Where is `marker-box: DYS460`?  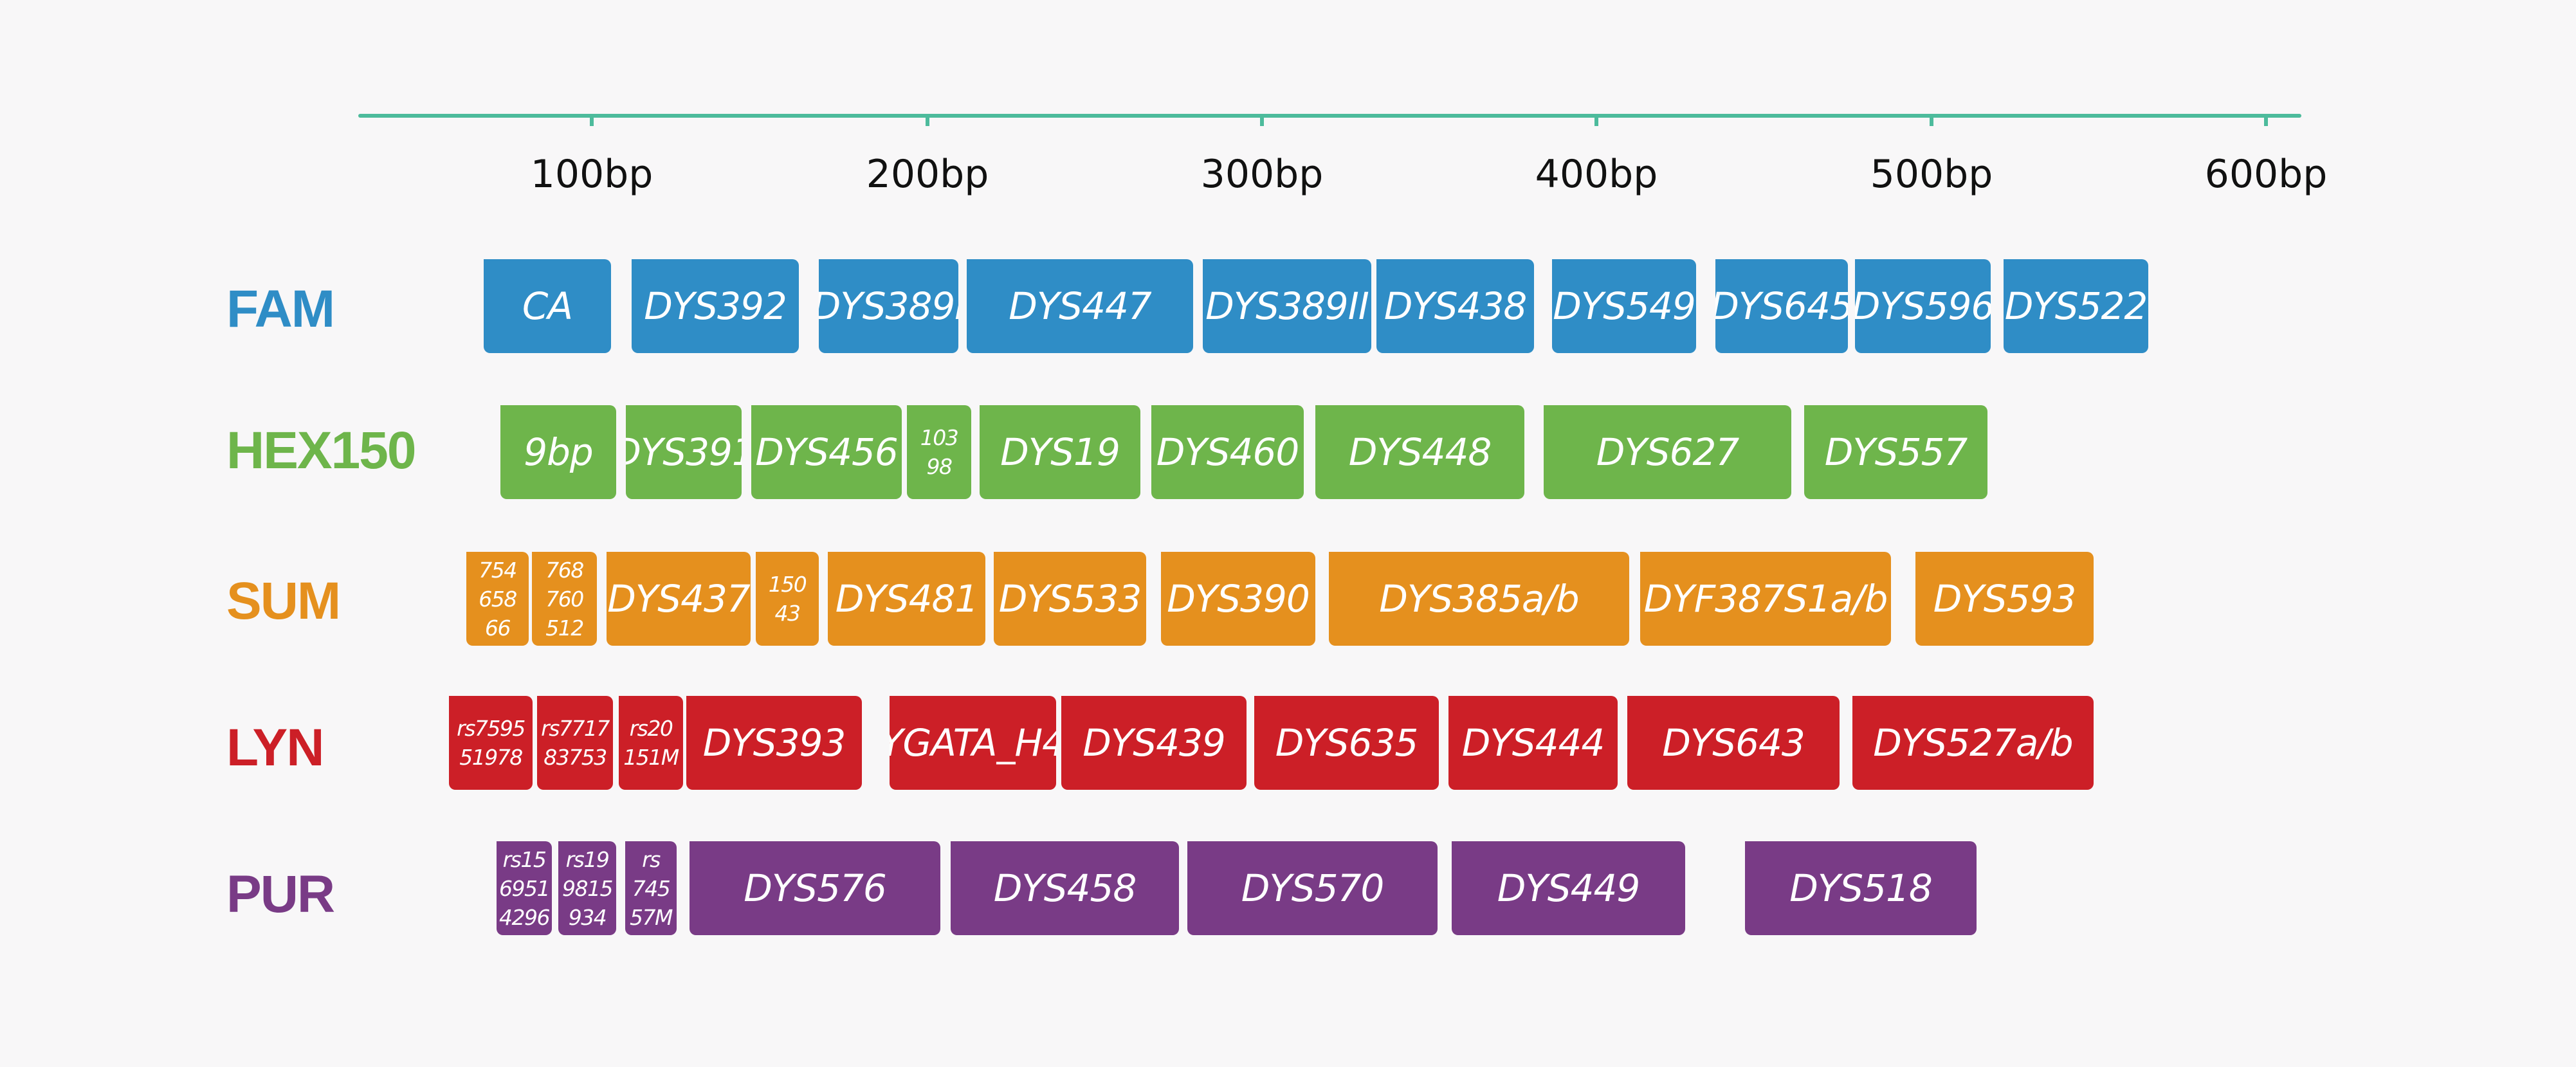
marker-box: DYS460 is located at coordinates (1227, 452).